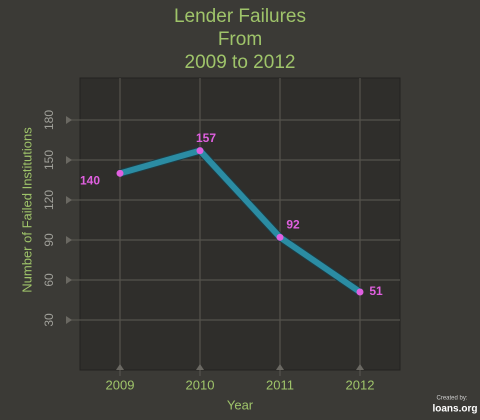 This screenshot has width=480, height=420. Describe the element at coordinates (451, 399) in the screenshot. I see `credit-label: Created by:` at that location.